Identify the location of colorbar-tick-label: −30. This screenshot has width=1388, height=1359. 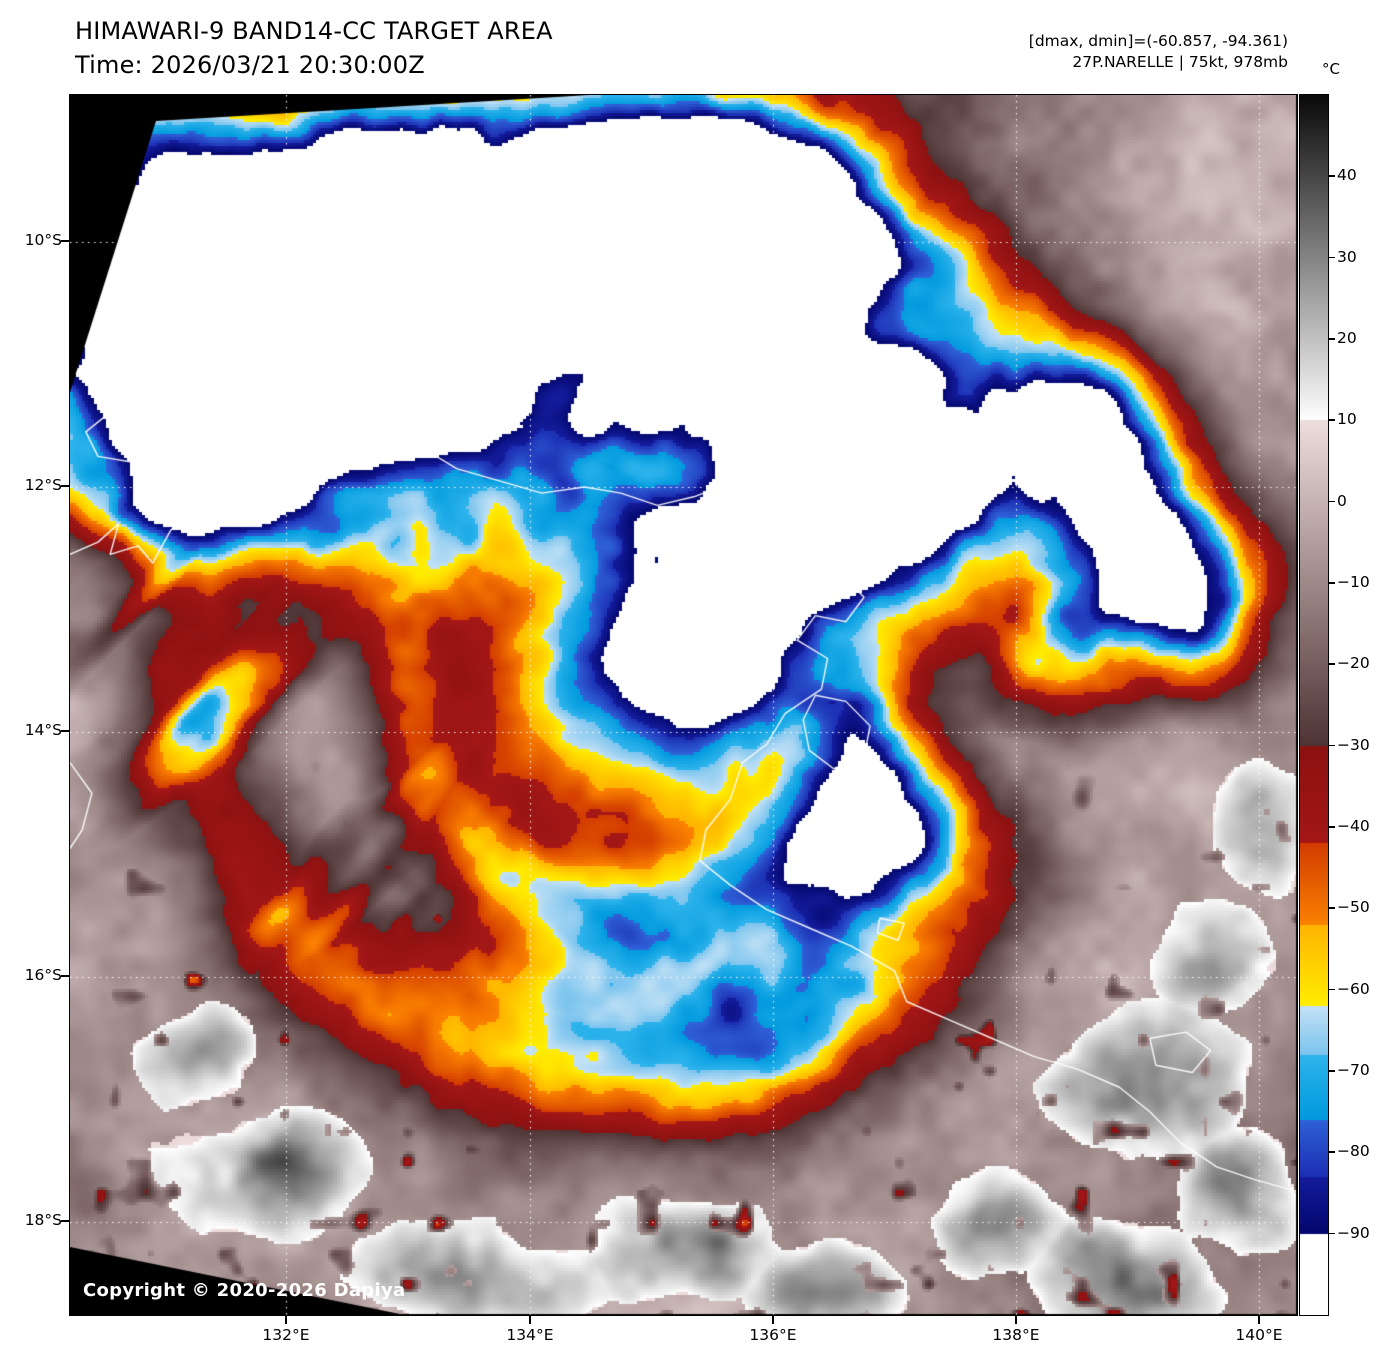
(1353, 744).